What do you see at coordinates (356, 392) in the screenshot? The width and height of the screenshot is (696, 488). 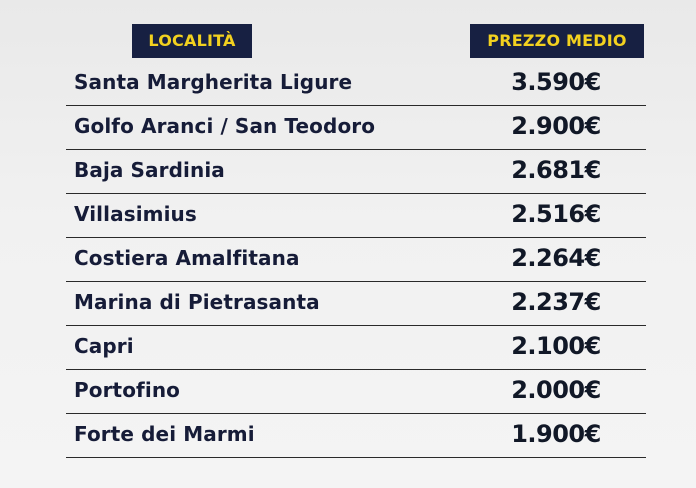 I see `table-row: Portofino 2.000€` at bounding box center [356, 392].